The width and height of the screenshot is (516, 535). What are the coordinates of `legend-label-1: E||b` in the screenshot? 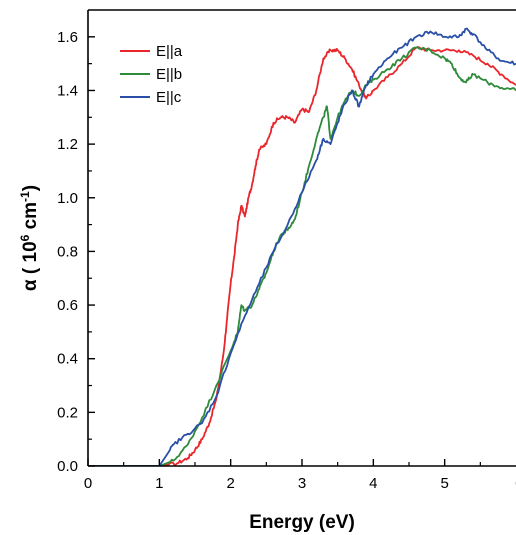 It's located at (169, 74).